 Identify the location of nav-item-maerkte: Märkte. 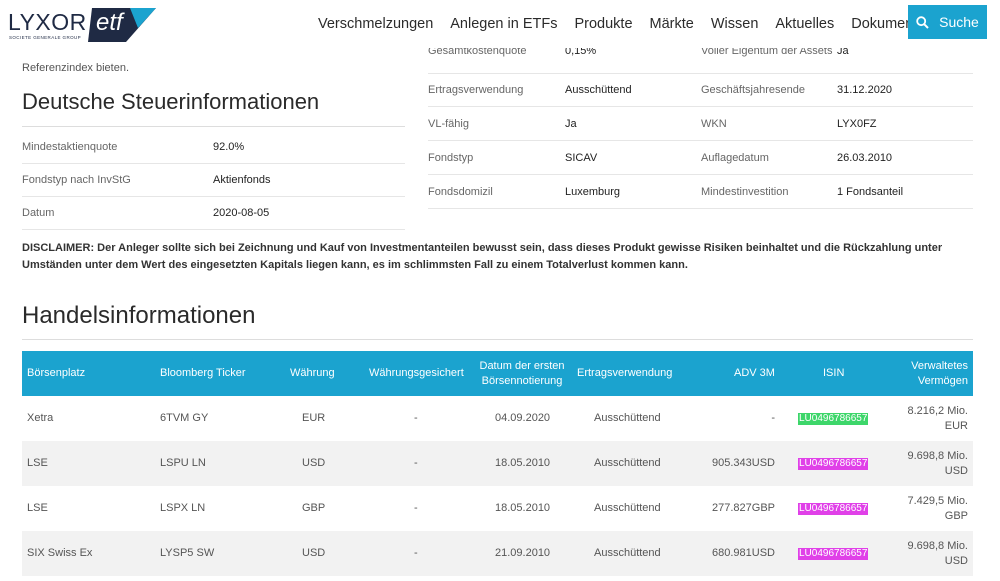
(671, 24).